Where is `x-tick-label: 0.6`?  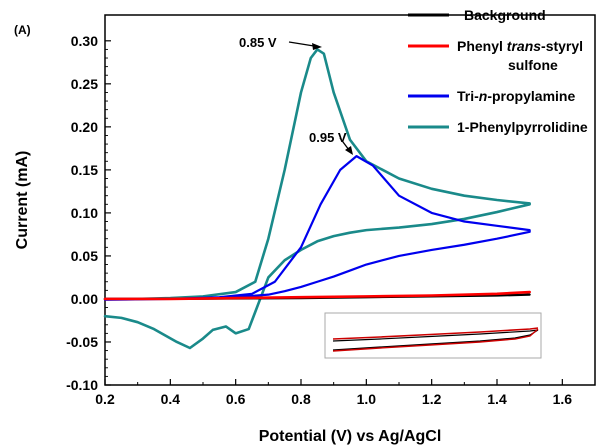 x-tick-label: 0.6 is located at coordinates (236, 399).